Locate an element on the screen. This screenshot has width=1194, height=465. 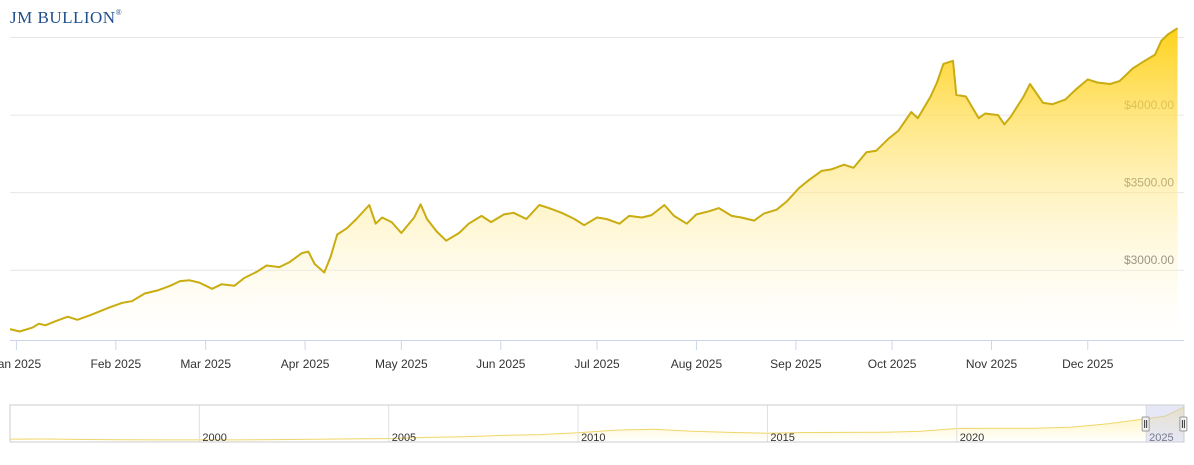
x-tick-label: Sep 2025 is located at coordinates (796, 364).